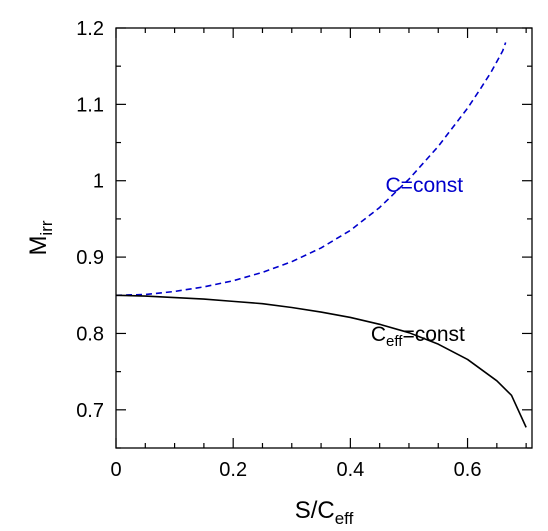 Image resolution: width=548 pixels, height=531 pixels. What do you see at coordinates (90, 258) in the screenshot?
I see `y-tick-label: 0.9` at bounding box center [90, 258].